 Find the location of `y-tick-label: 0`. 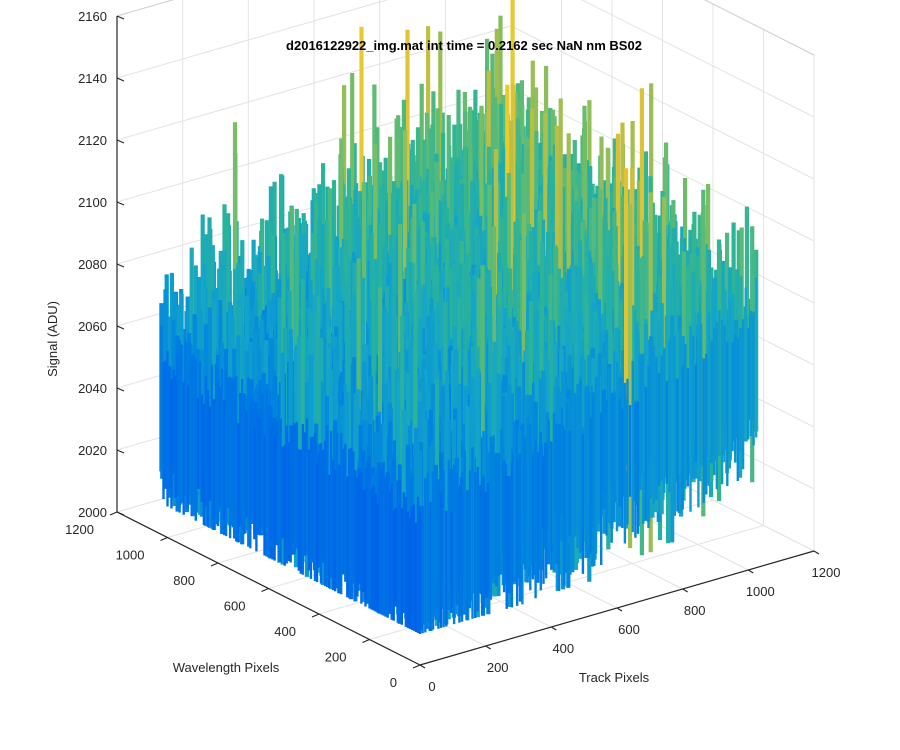

y-tick-label: 0 is located at coordinates (393, 682).